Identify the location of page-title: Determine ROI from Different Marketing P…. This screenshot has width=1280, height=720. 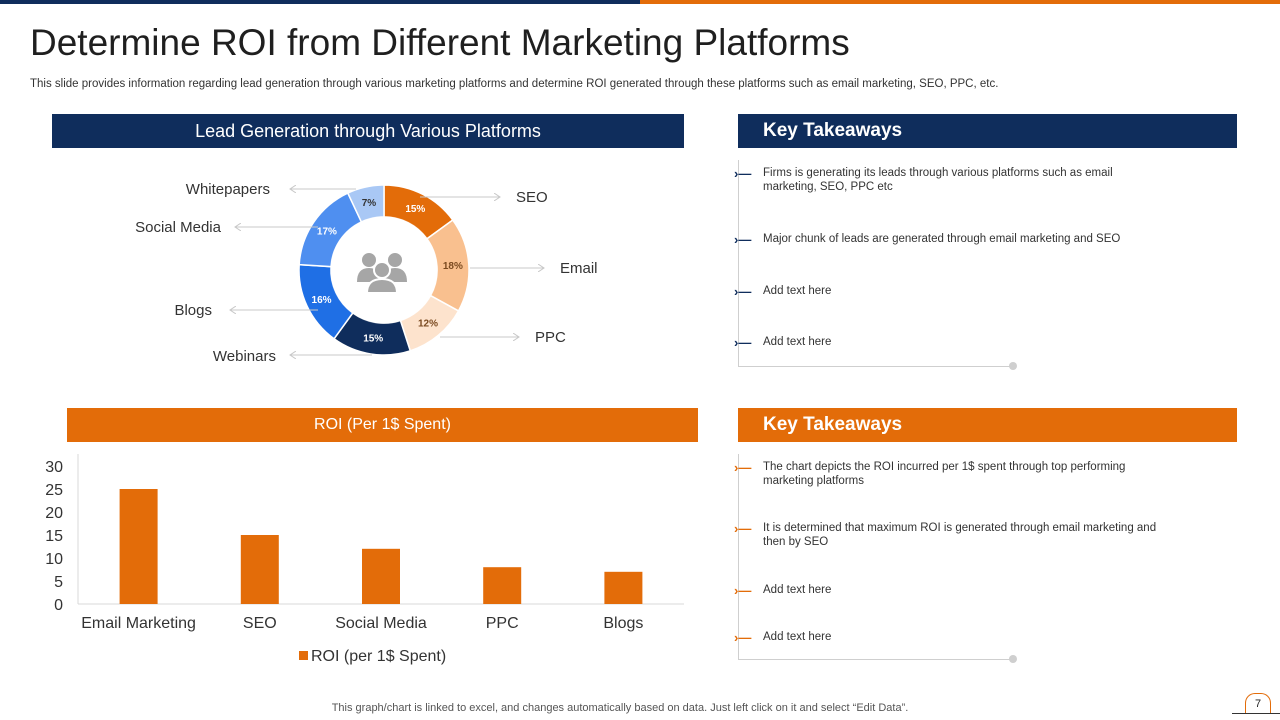
(440, 42).